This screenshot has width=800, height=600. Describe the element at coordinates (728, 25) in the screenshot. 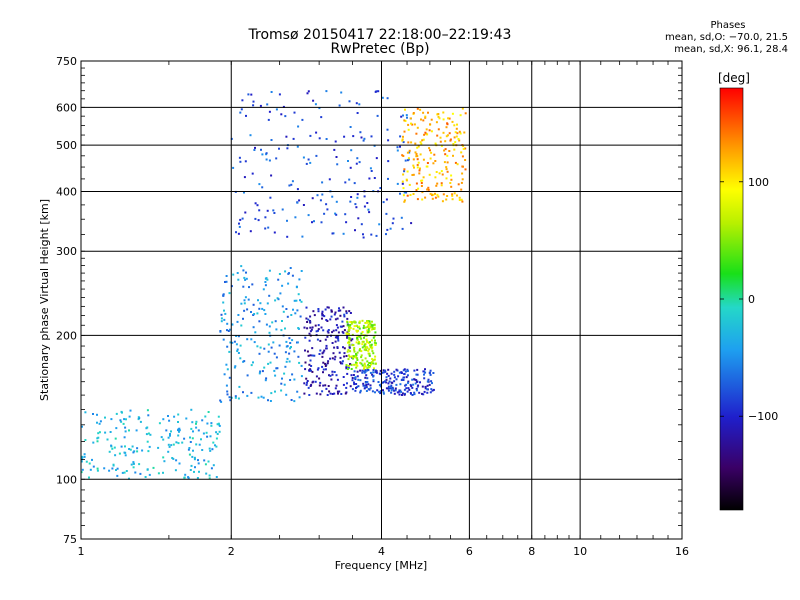

I see `phase-stats-title: Phases` at that location.